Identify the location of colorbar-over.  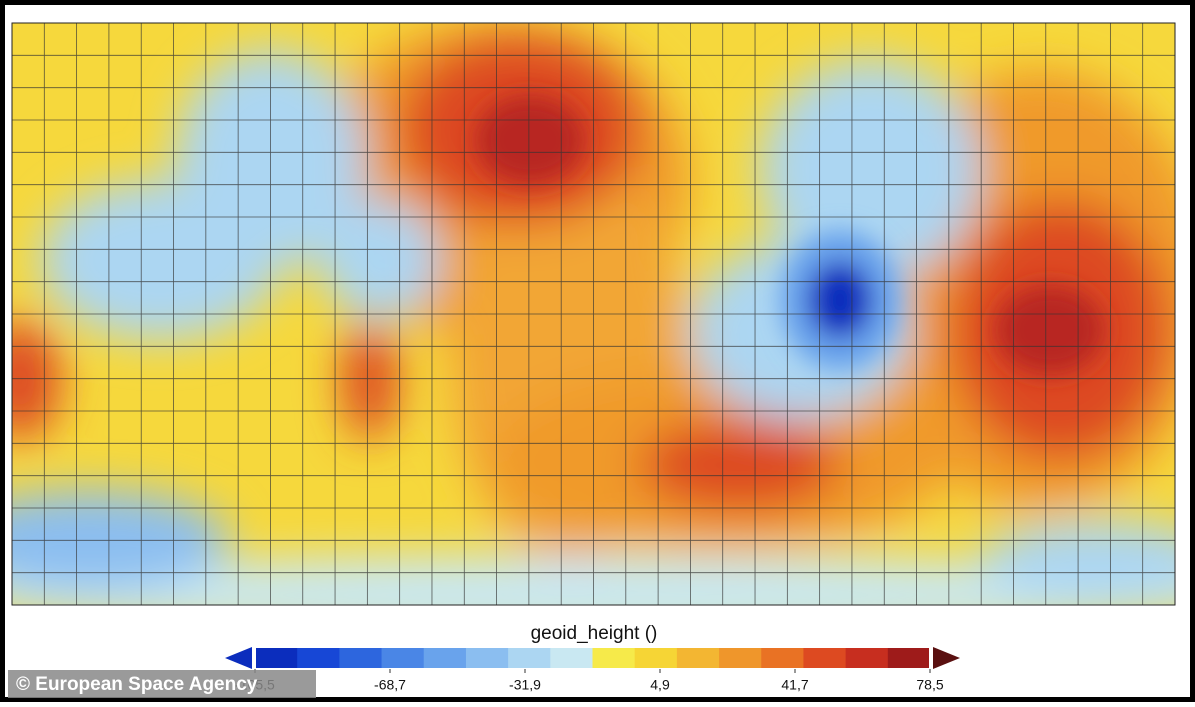
(946, 658).